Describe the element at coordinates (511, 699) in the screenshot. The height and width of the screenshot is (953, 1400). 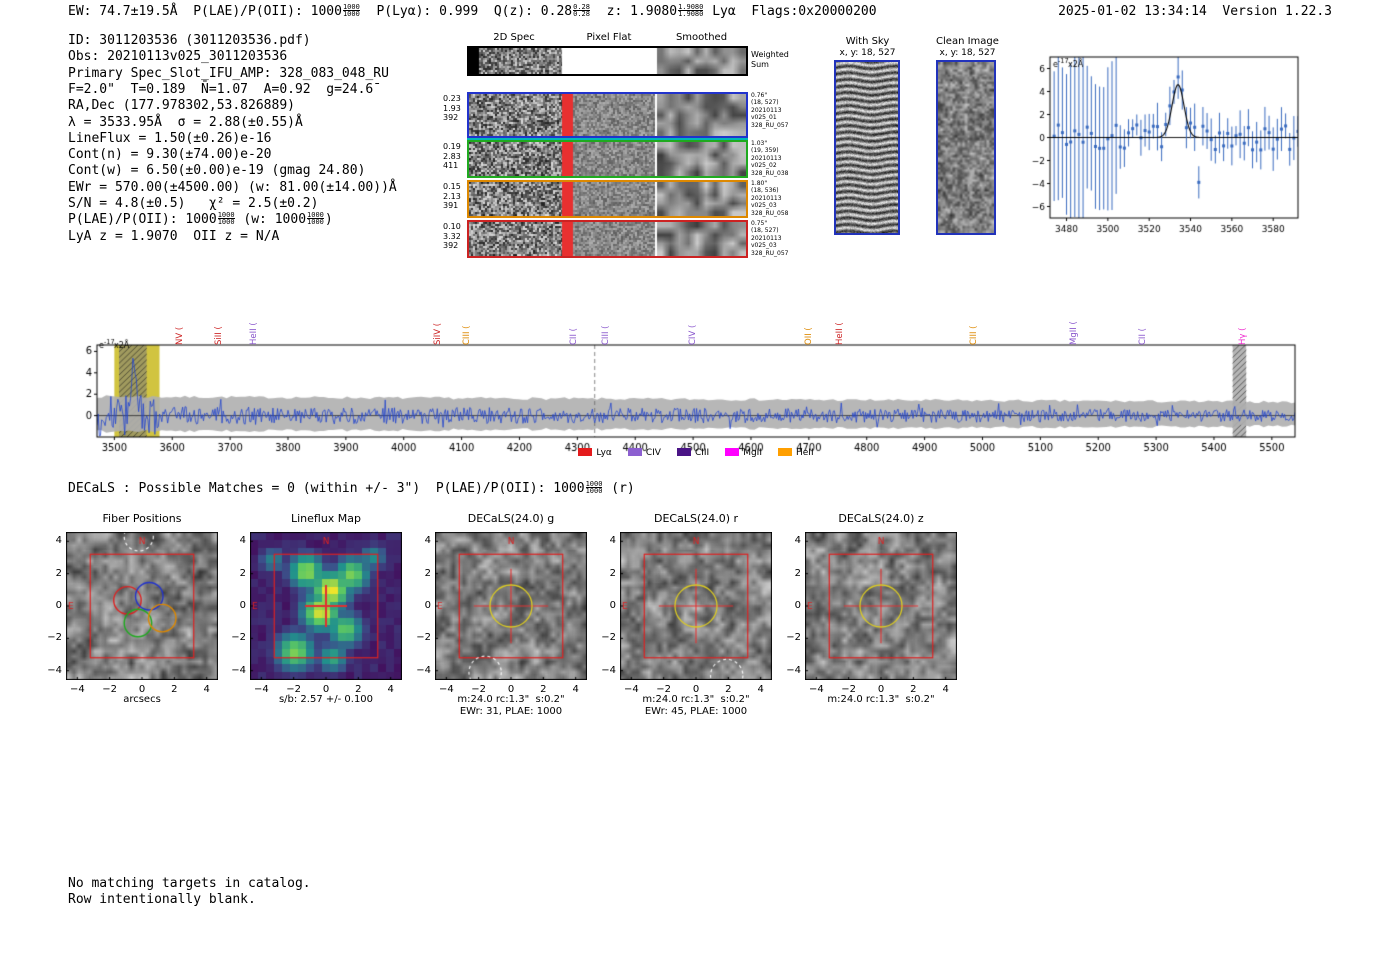
I see `cutout-caption: m:24.0 rc:1.3" s:0.2"` at that location.